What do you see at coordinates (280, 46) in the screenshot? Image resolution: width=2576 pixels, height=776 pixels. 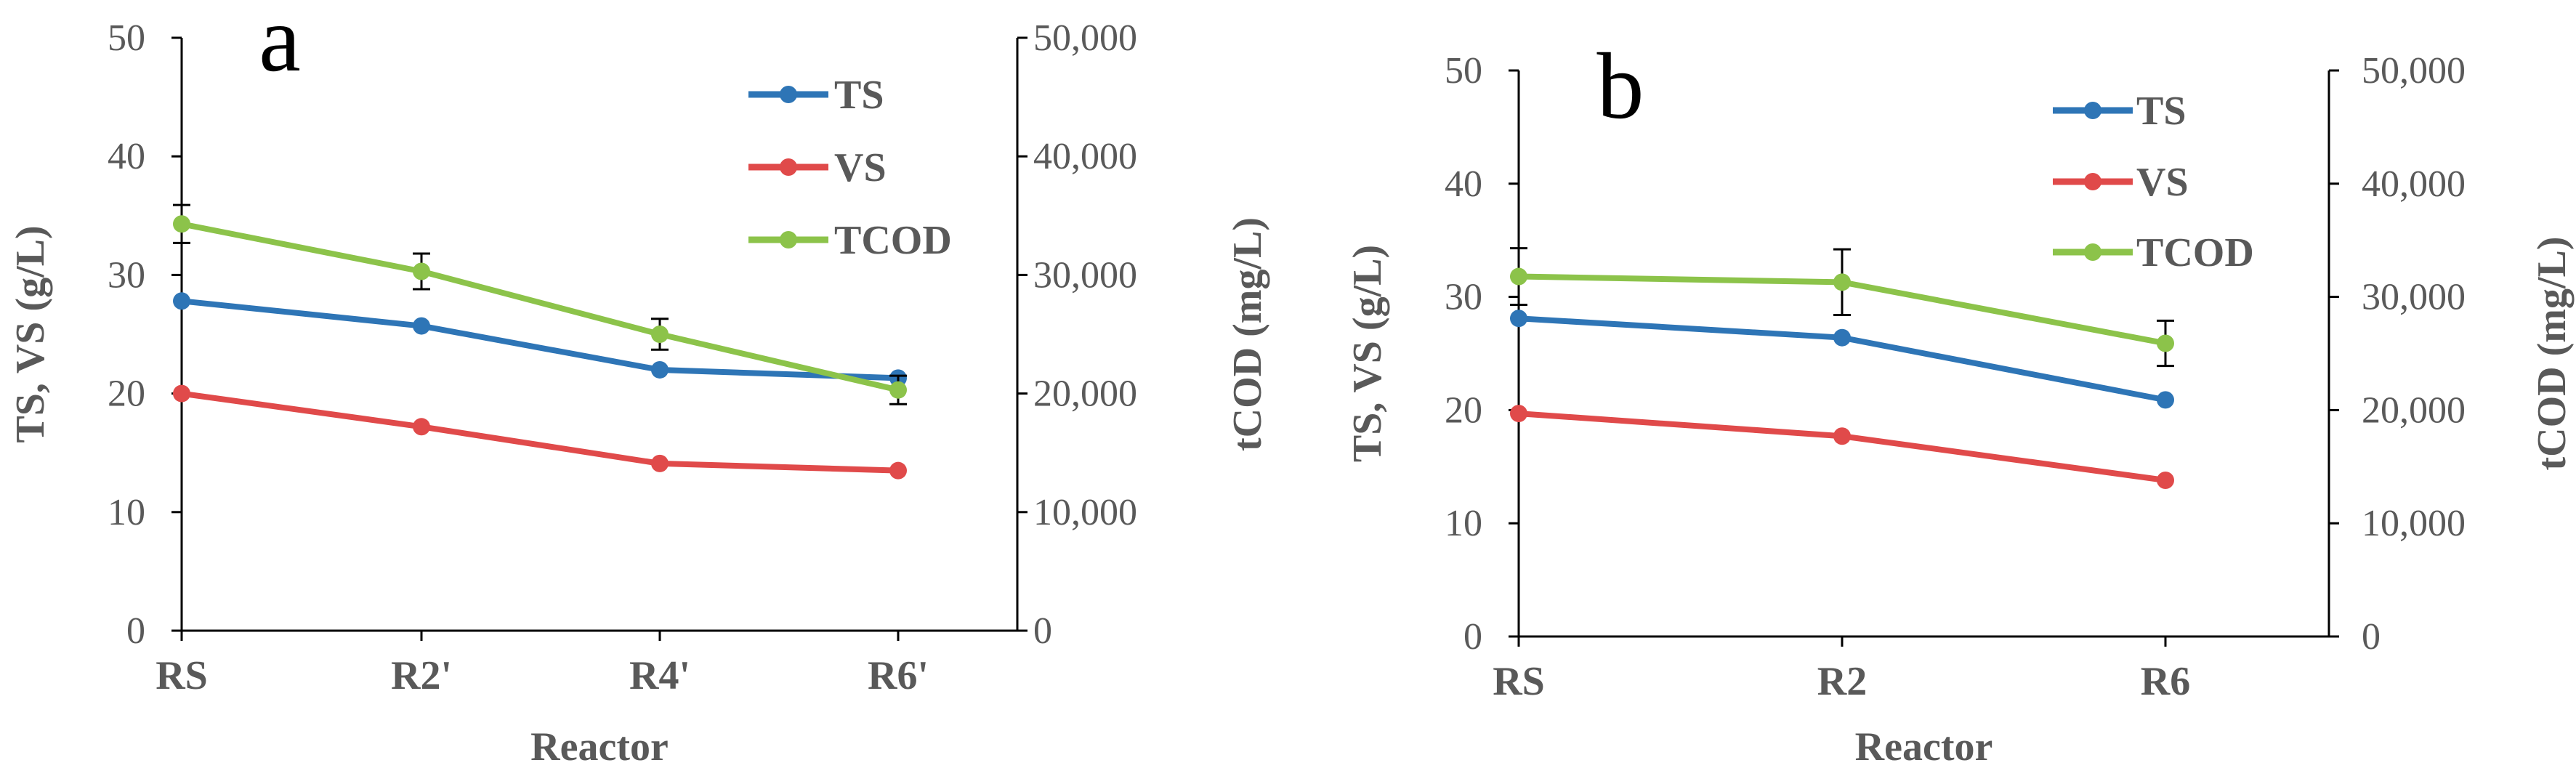 I see `panel-label: a` at bounding box center [280, 46].